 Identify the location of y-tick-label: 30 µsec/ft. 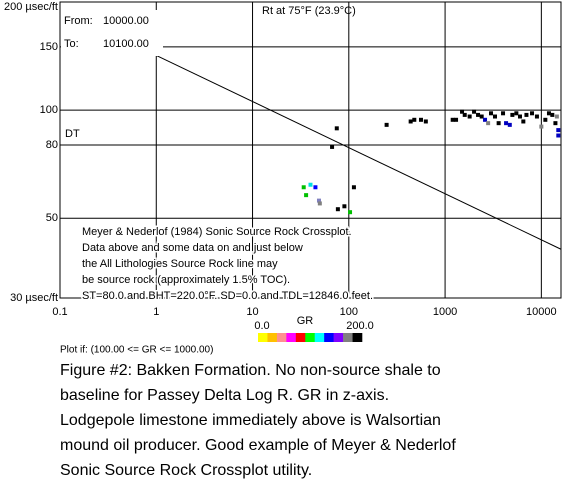
(34, 298).